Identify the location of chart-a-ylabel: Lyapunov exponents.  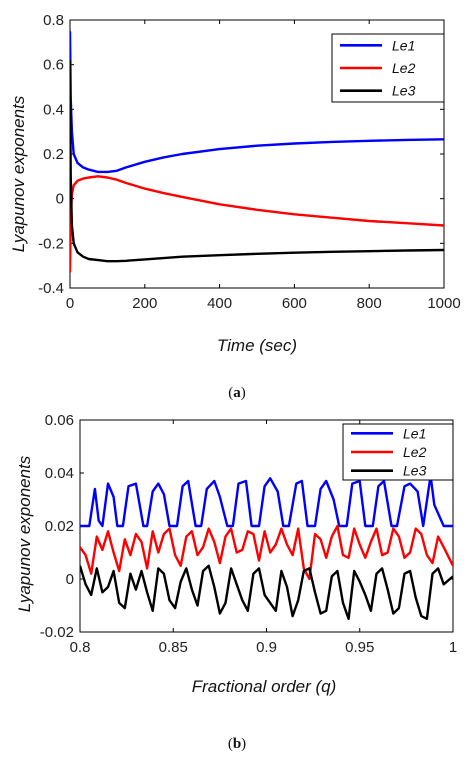
(18, 173).